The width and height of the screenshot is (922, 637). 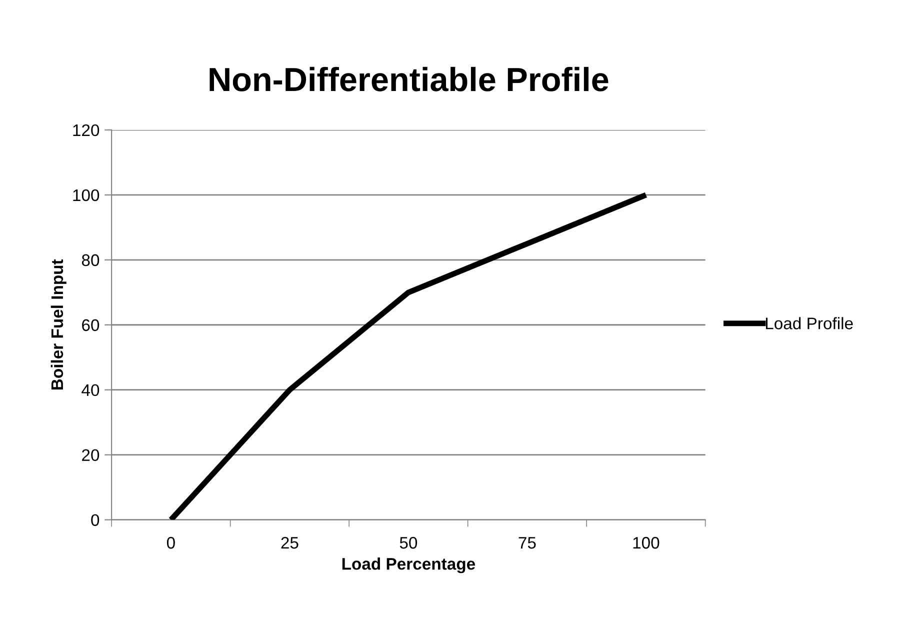 What do you see at coordinates (289, 542) in the screenshot?
I see `x-tick-label: 25` at bounding box center [289, 542].